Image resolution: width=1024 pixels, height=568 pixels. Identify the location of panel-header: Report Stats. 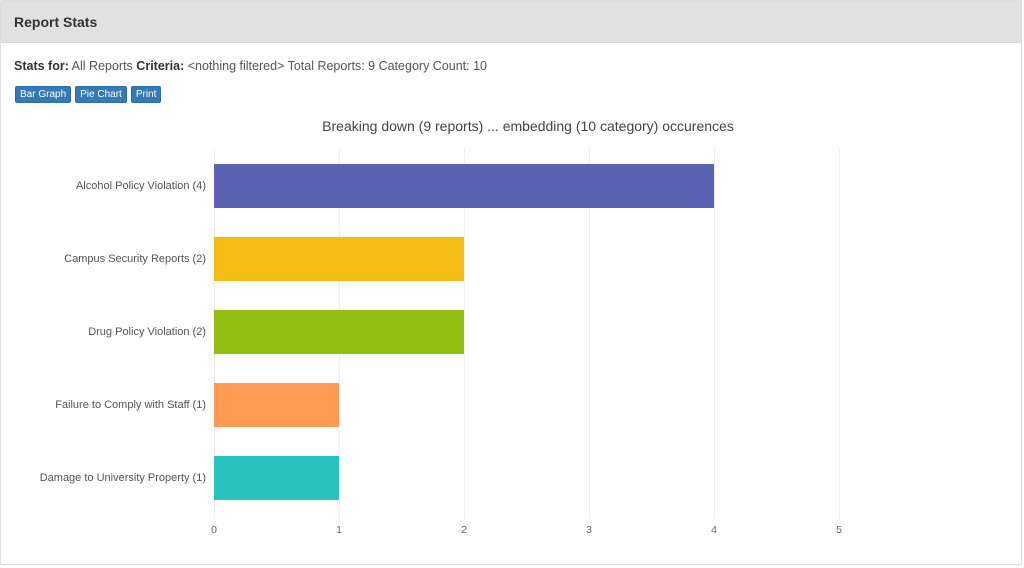
(511, 22).